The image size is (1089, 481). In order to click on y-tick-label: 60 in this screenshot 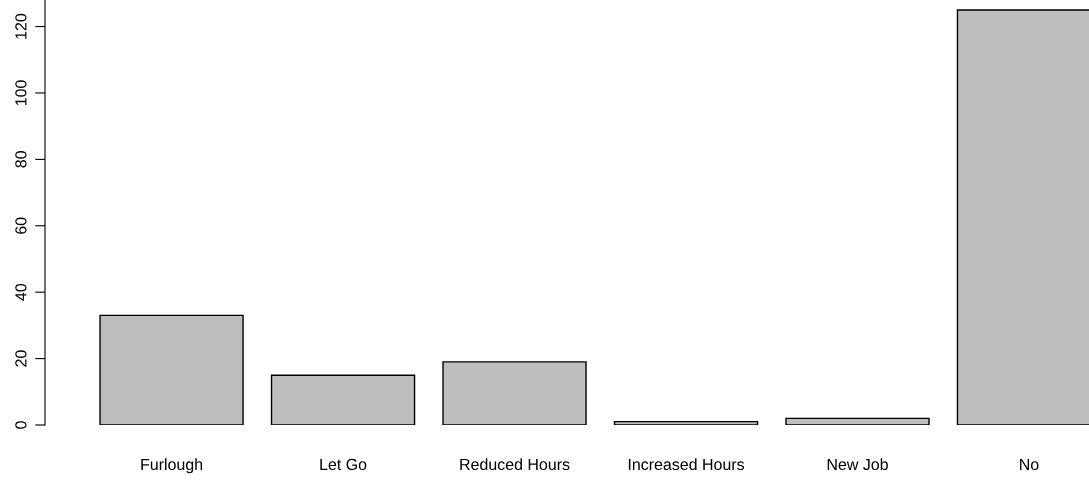, I will do `click(21, 225)`.